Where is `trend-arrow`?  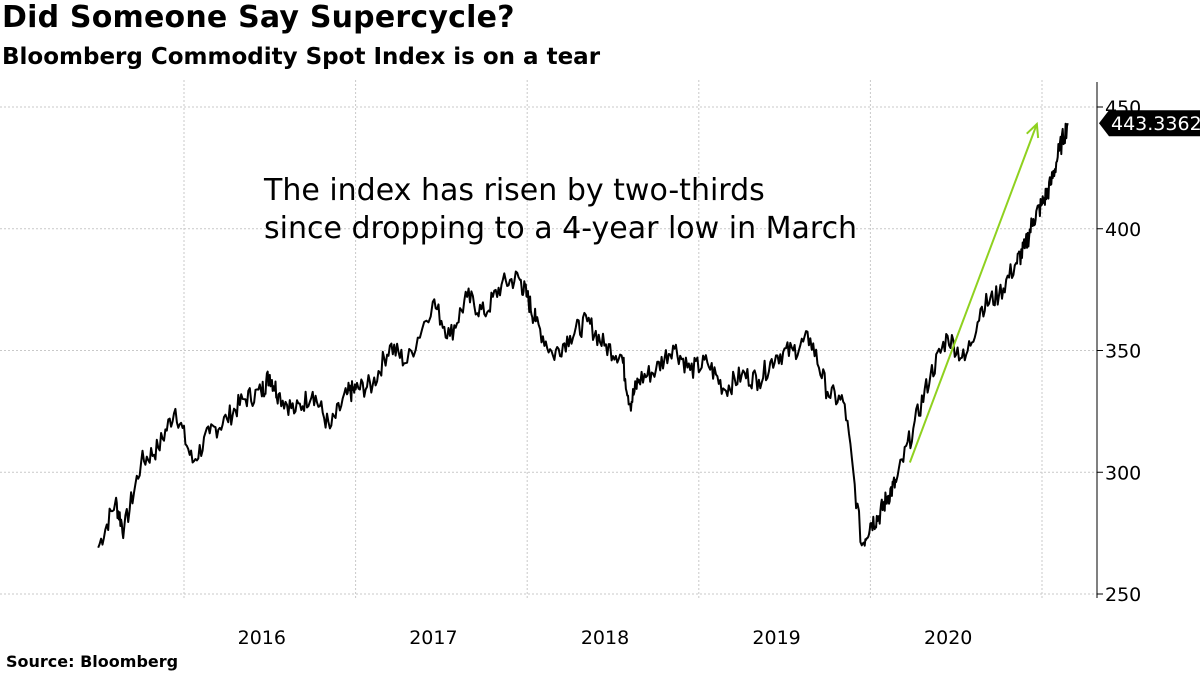
trend-arrow is located at coordinates (974, 292).